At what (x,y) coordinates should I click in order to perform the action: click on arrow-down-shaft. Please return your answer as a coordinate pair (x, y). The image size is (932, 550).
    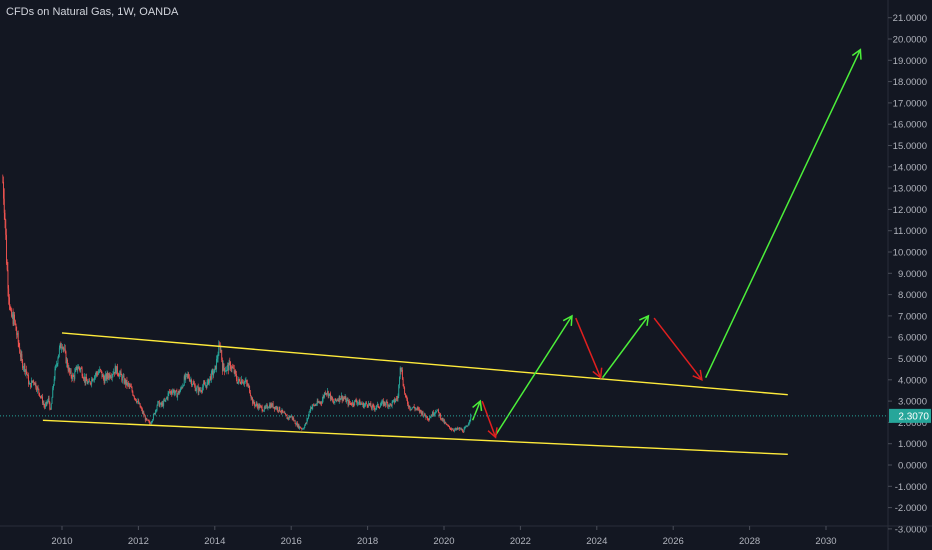
    Looking at the image, I should click on (489, 419).